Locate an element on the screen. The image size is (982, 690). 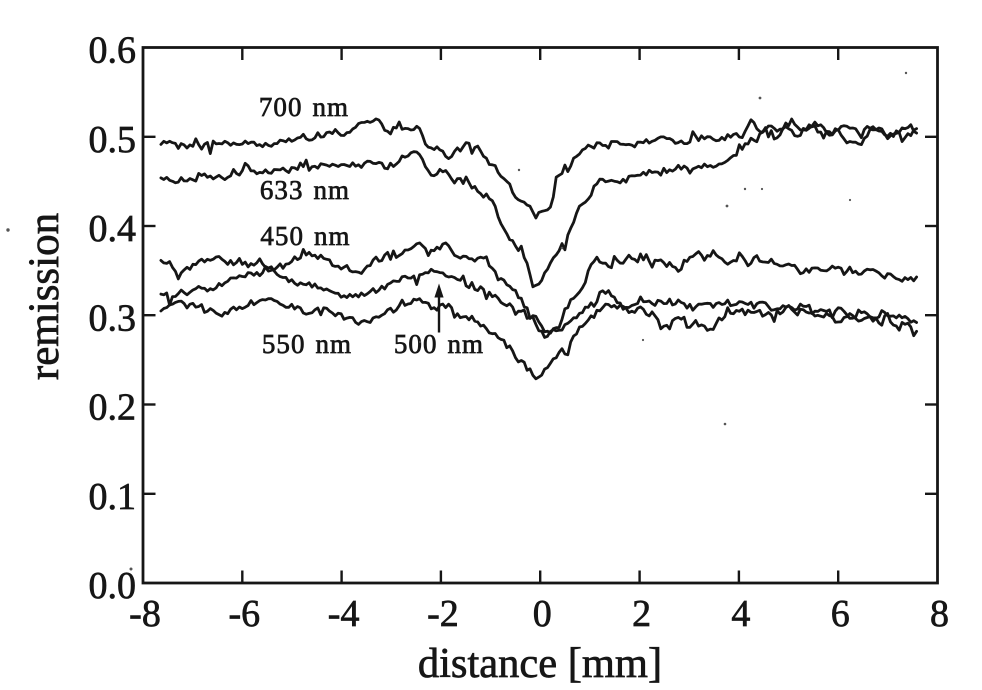
svg-text: 700 nm is located at coordinates (304, 107).